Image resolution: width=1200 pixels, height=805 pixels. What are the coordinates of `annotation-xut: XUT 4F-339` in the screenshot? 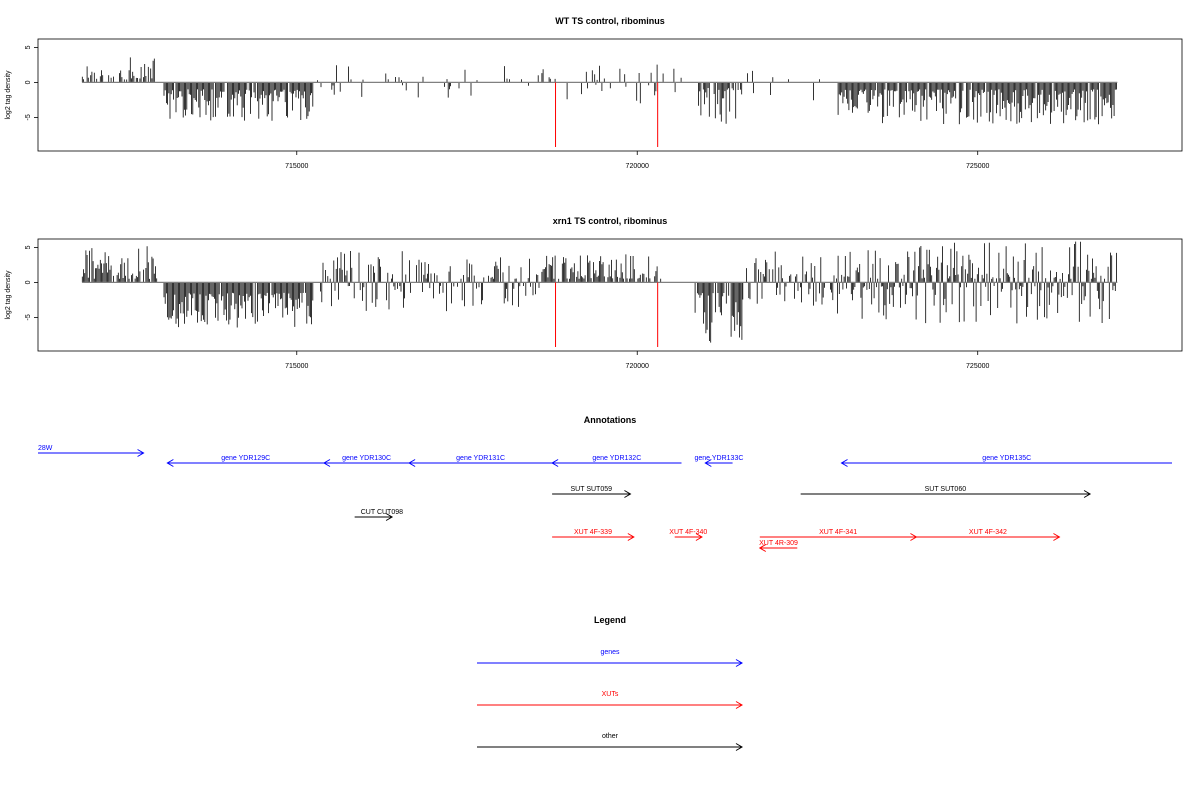 It's located at (593, 535).